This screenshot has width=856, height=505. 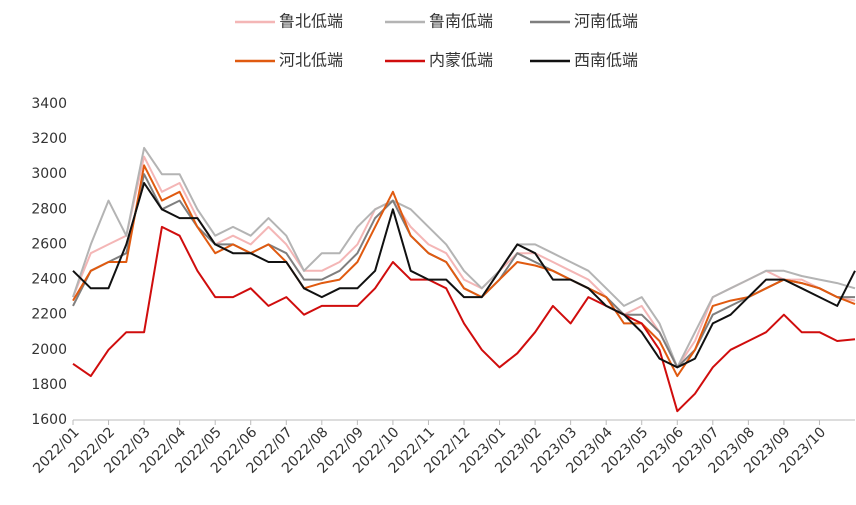 What do you see at coordinates (606, 60) in the screenshot?
I see `legend-label: 西南低端` at bounding box center [606, 60].